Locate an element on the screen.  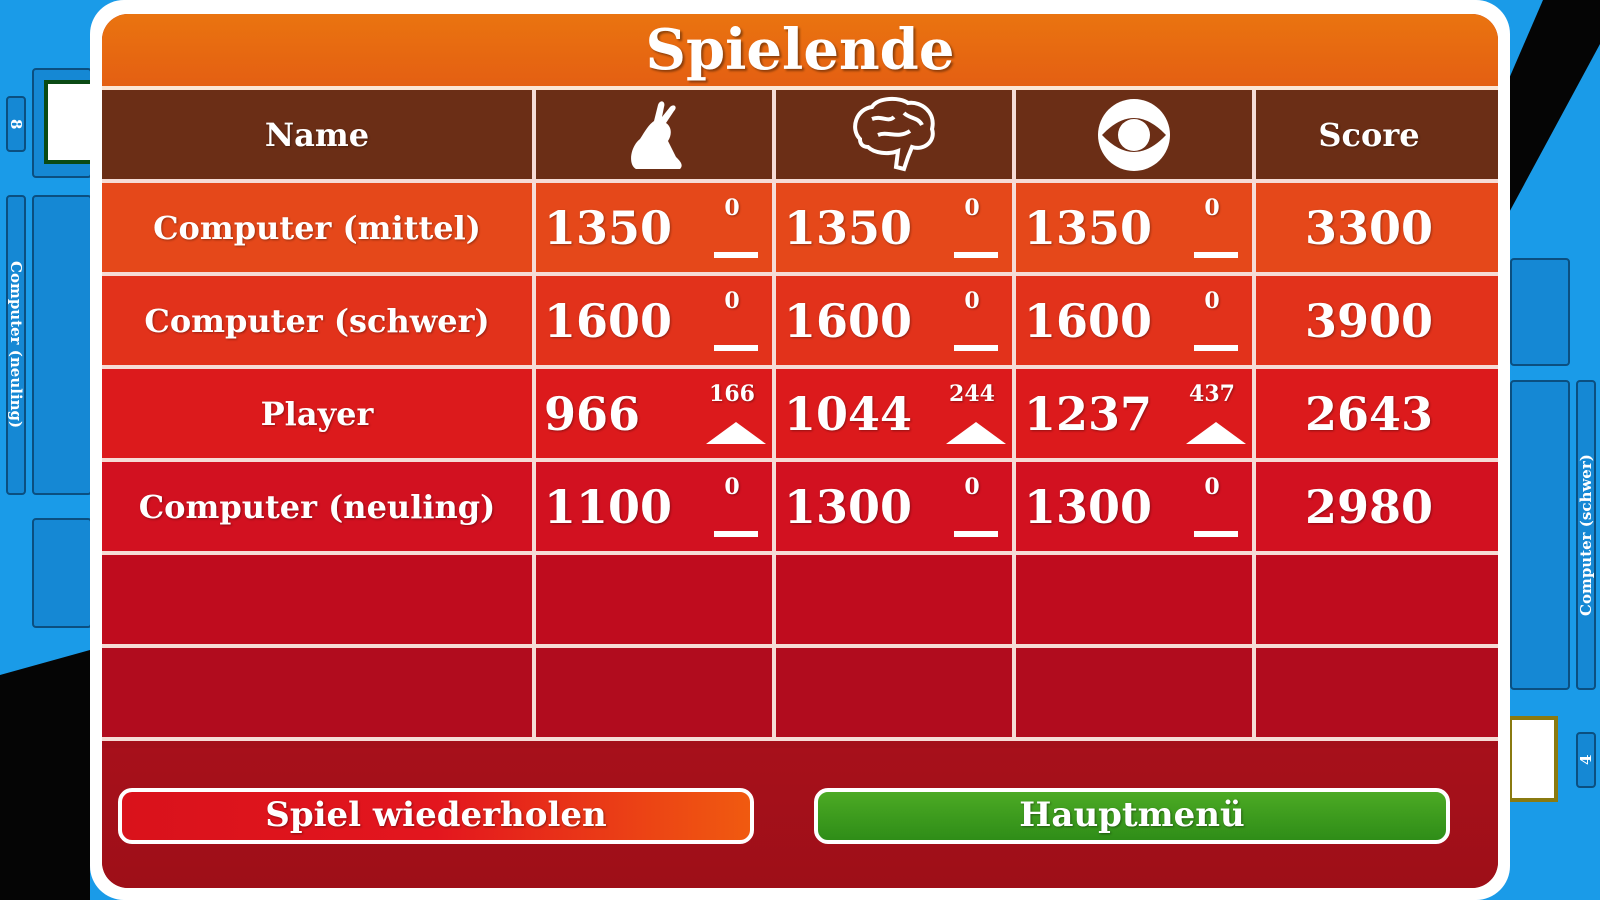
main-menu-button: Hauptmenü is located at coordinates (1132, 816).